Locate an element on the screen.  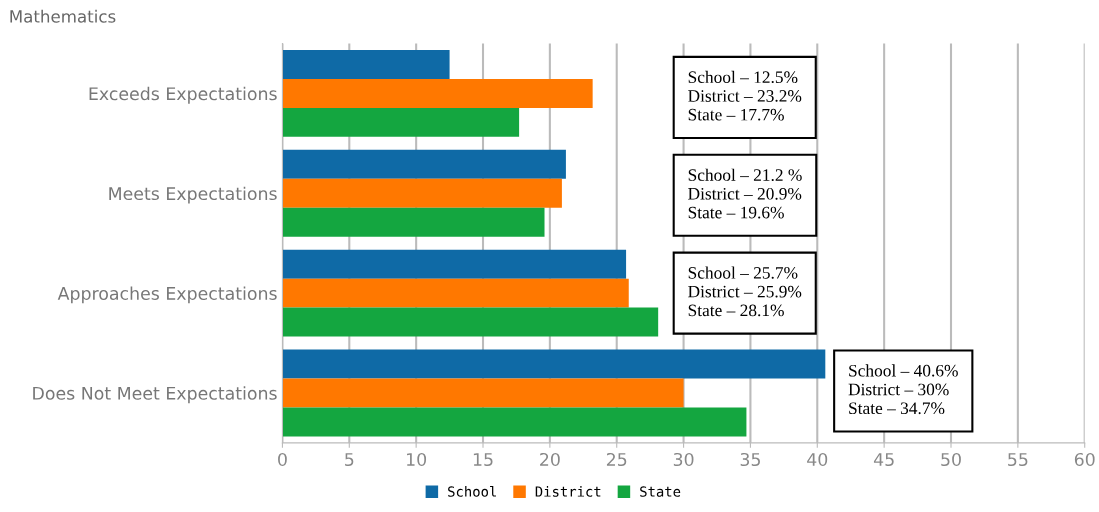
legend-label: School is located at coordinates (472, 491).